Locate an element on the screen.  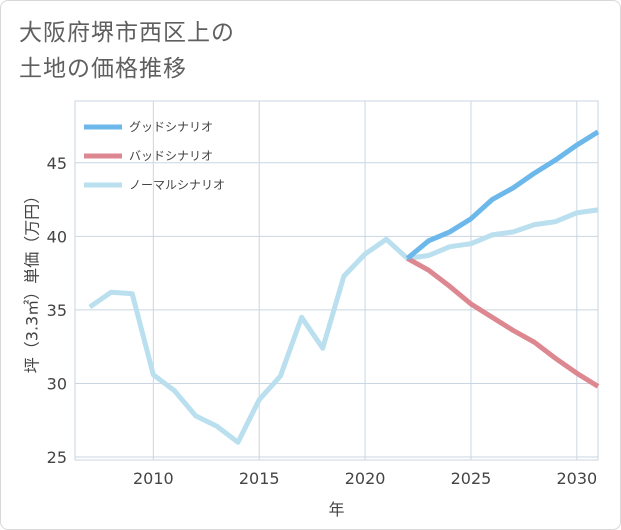
y-tick-label: 45 is located at coordinates (57, 163).